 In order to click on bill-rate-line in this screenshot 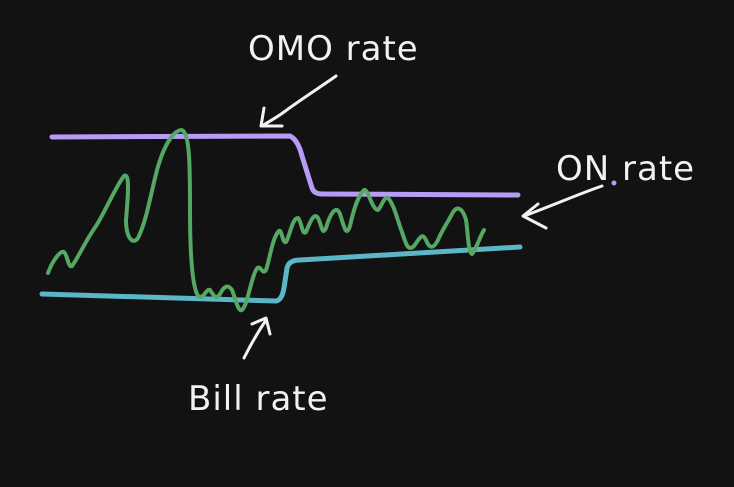, I will do `click(281, 274)`.